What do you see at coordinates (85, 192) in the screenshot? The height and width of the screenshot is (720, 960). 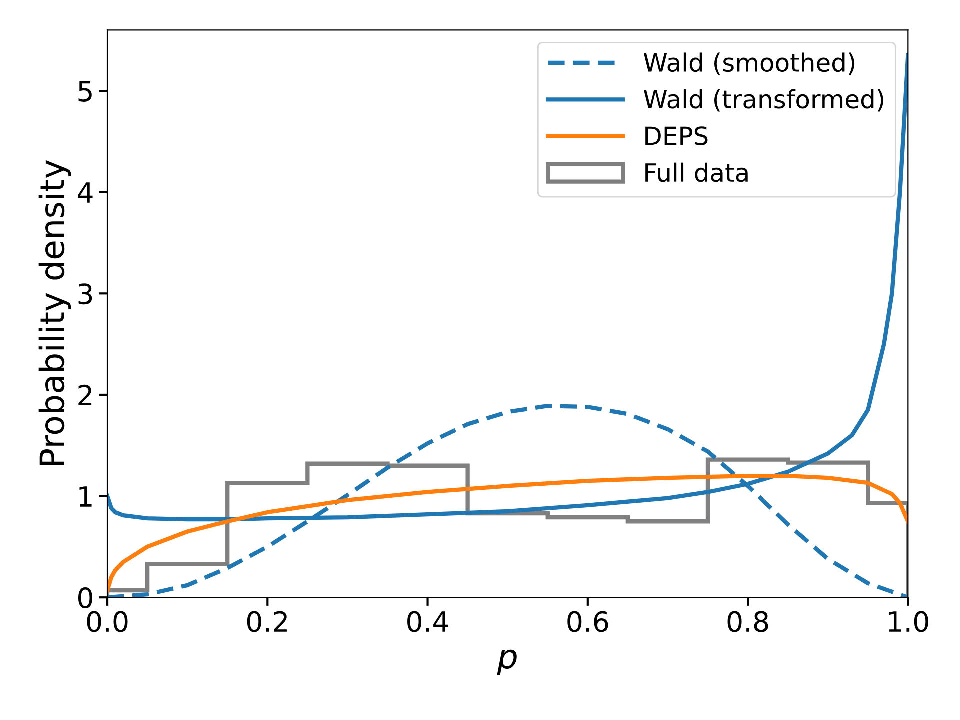 I see `y-tick-label: 4` at bounding box center [85, 192].